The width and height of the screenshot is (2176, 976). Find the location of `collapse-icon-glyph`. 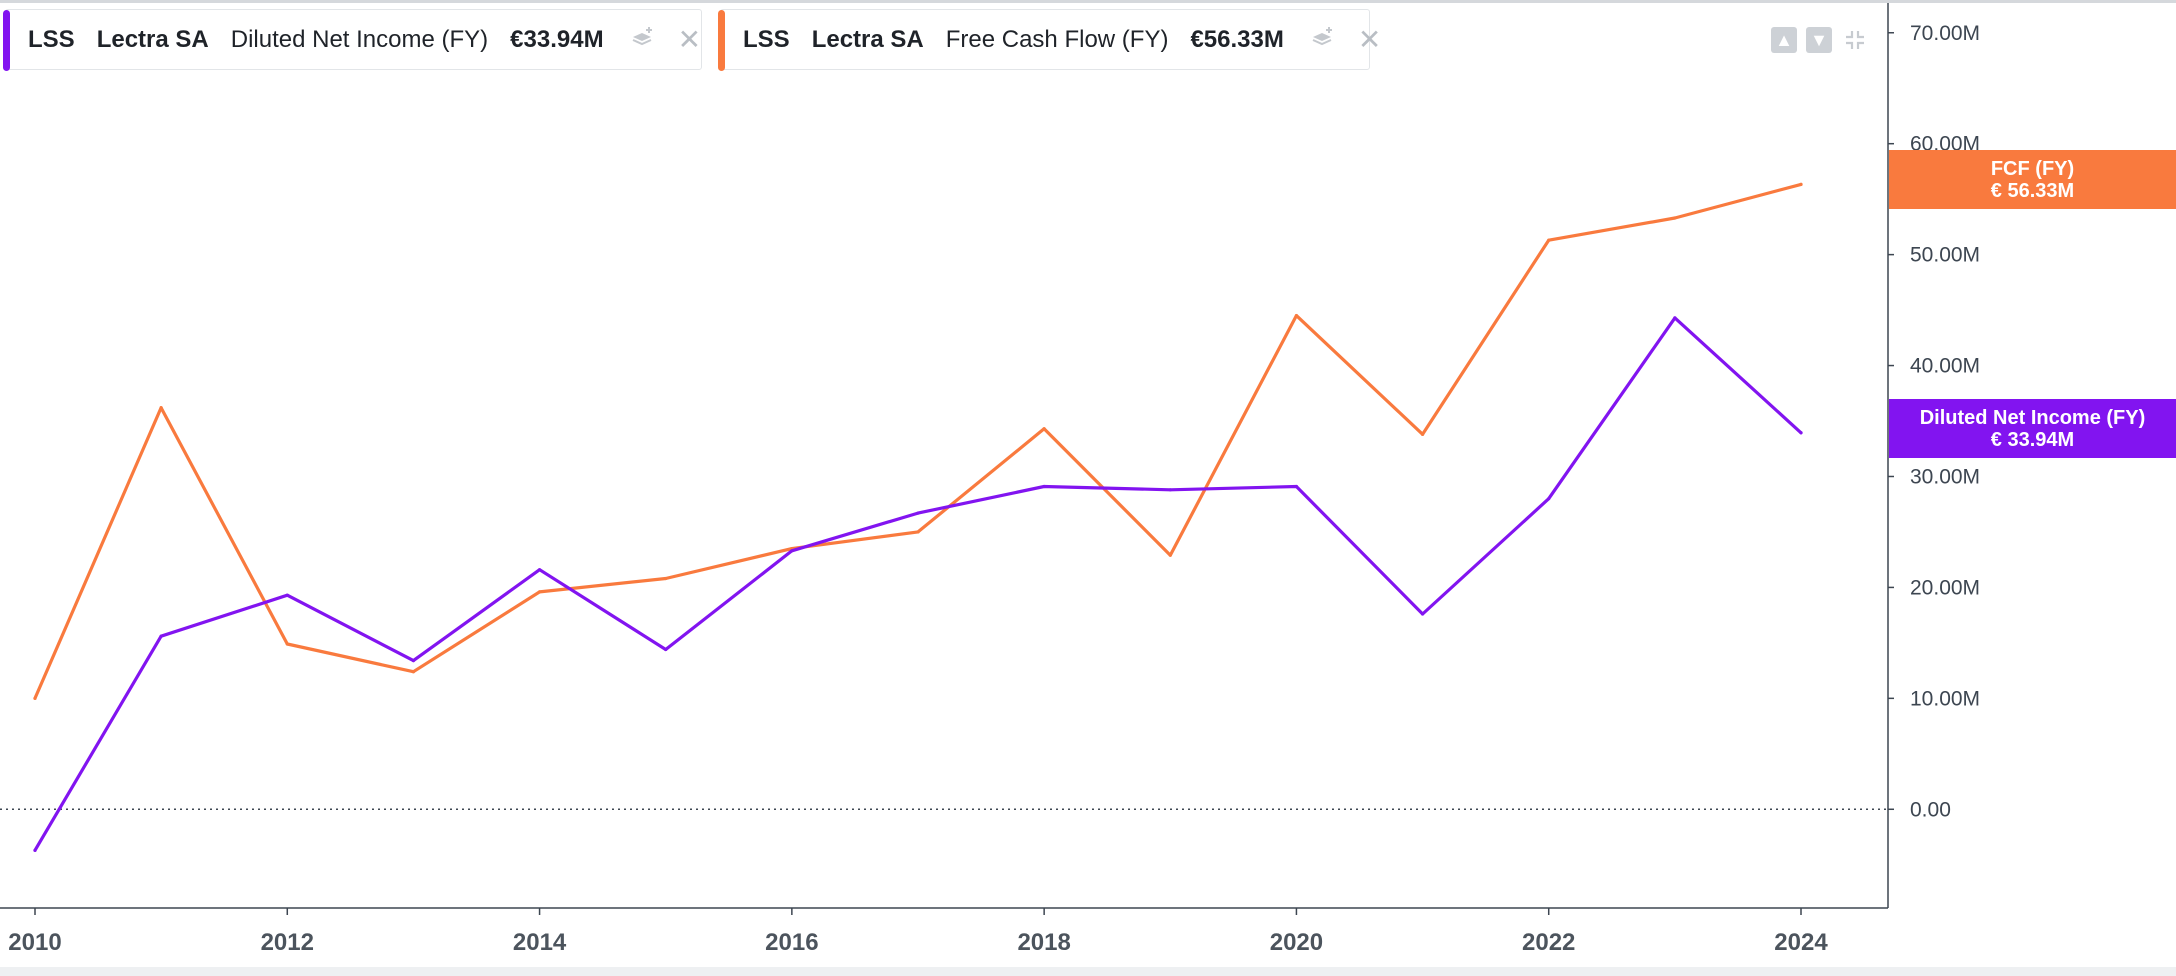

collapse-icon-glyph is located at coordinates (1855, 40).